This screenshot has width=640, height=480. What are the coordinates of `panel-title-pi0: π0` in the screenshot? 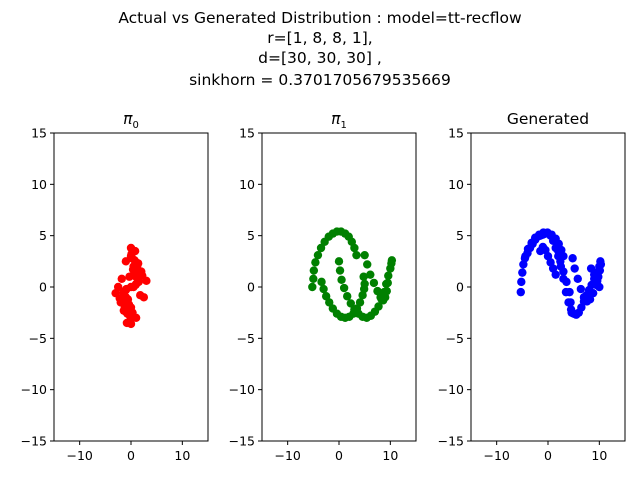 It's located at (131, 120).